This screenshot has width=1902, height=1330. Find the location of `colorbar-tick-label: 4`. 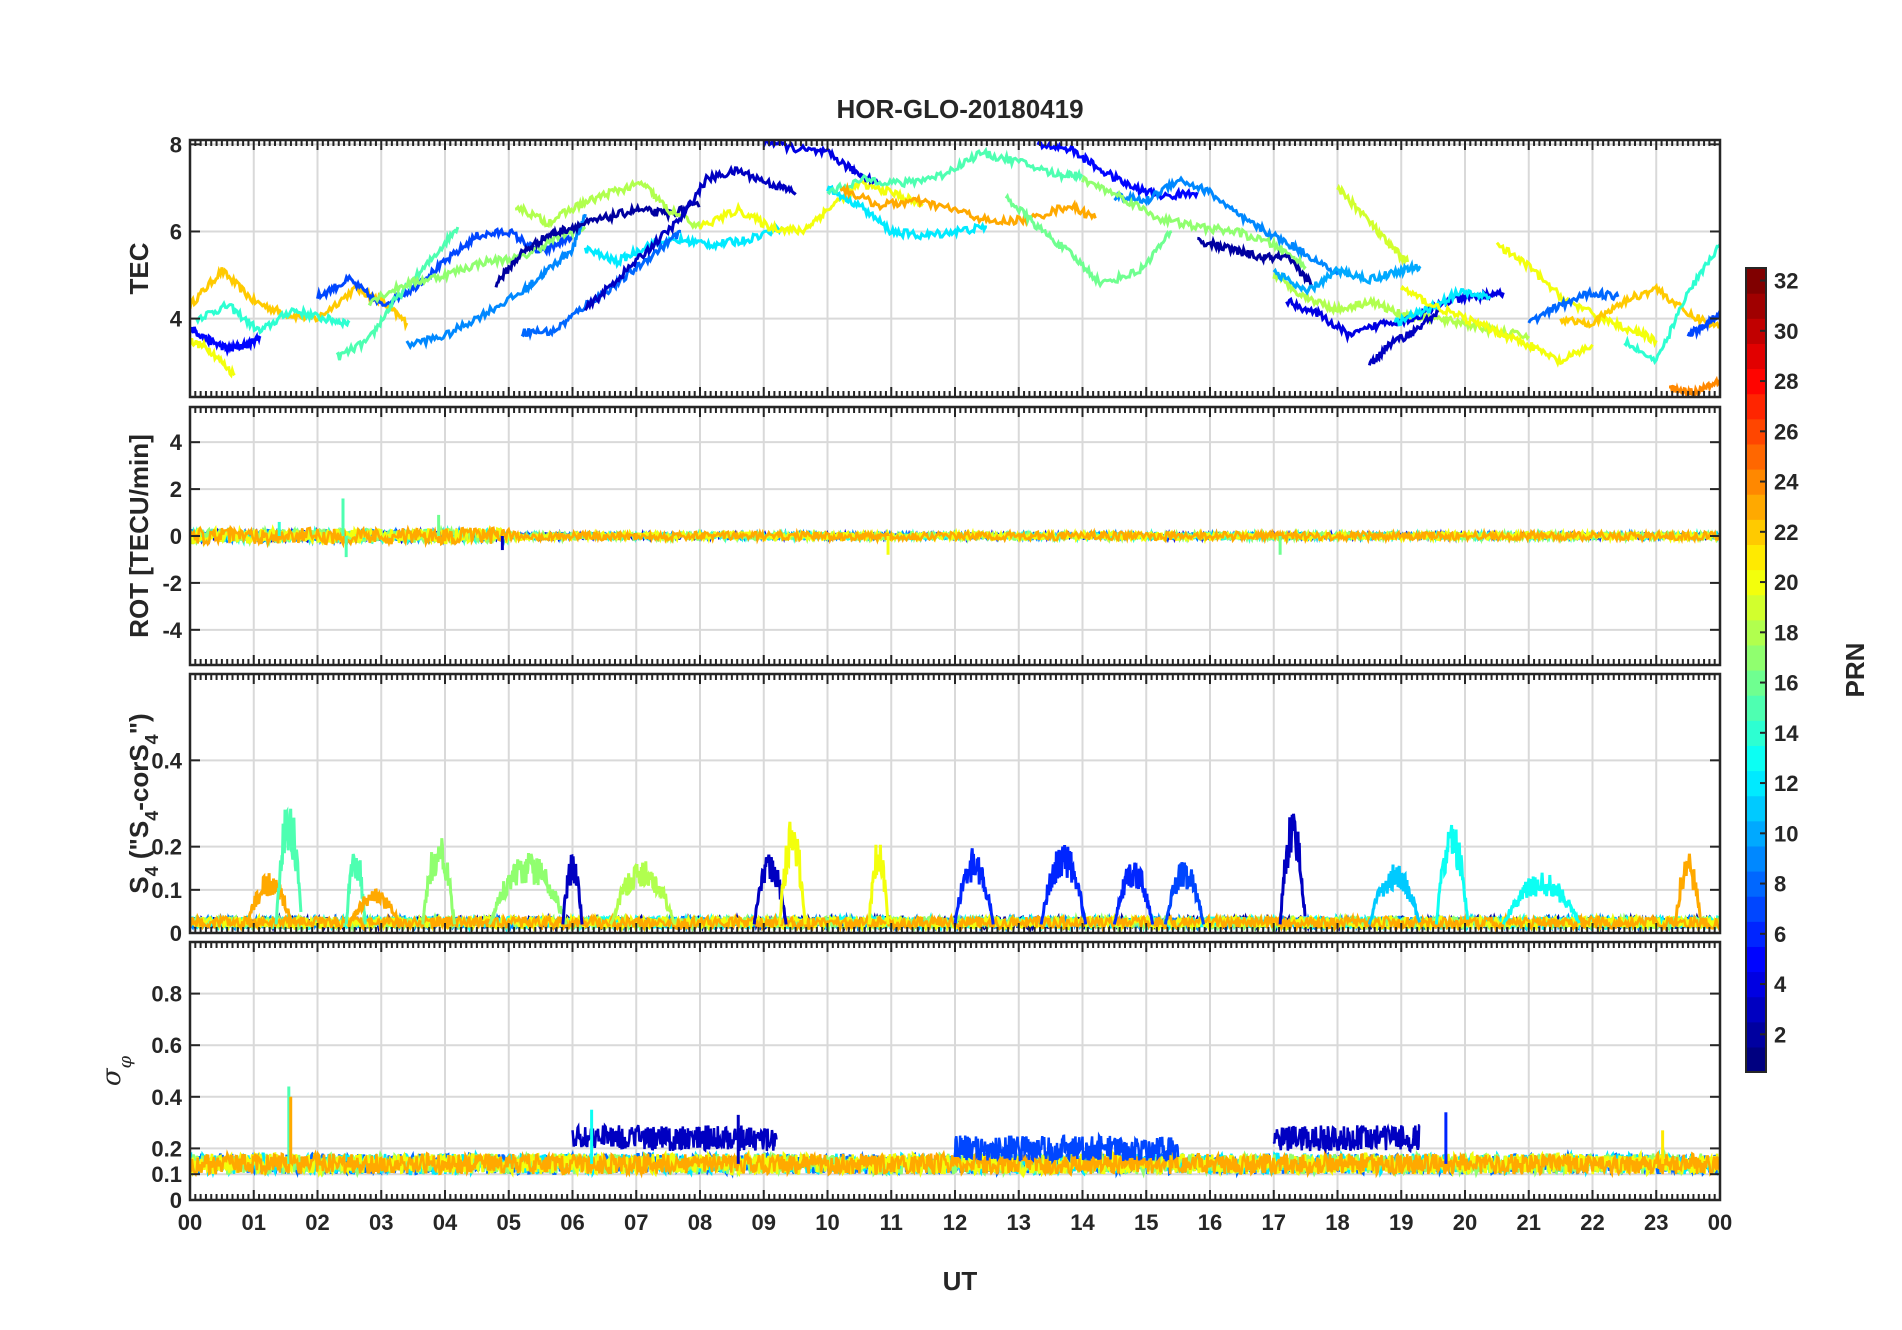

colorbar-tick-label: 4 is located at coordinates (1780, 984).